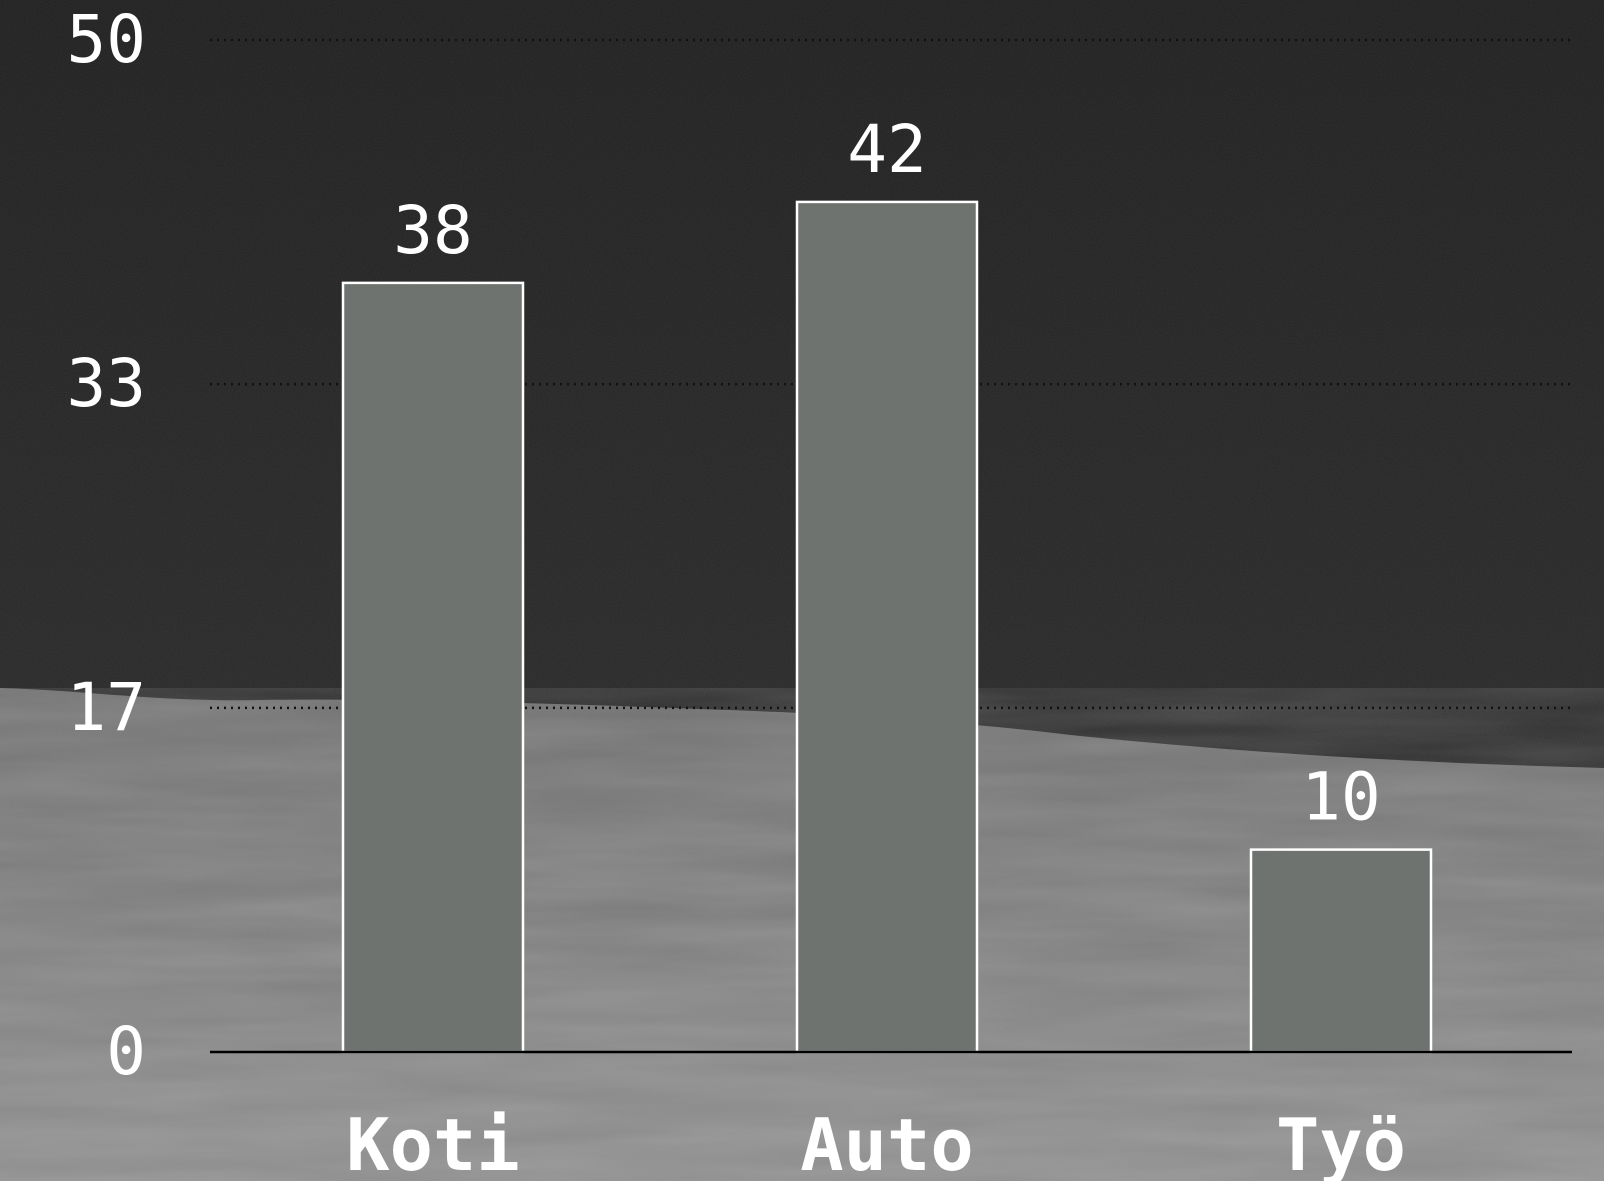 This screenshot has width=1604, height=1181. Describe the element at coordinates (432, 1142) in the screenshot. I see `x-tick-label-koti: Koti` at that location.